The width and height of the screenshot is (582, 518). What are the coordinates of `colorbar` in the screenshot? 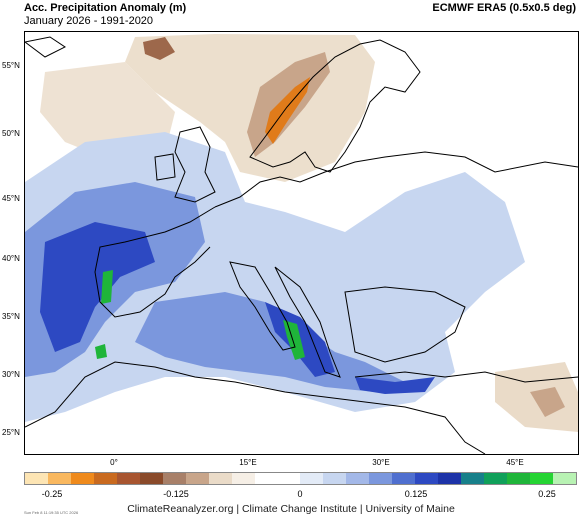 It's located at (300, 478).